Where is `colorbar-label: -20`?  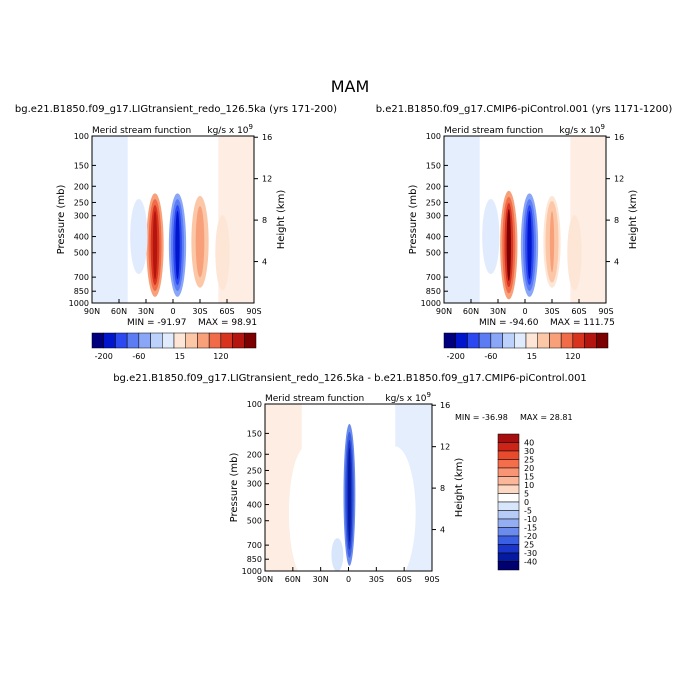 colorbar-label: -20 is located at coordinates (530, 536).